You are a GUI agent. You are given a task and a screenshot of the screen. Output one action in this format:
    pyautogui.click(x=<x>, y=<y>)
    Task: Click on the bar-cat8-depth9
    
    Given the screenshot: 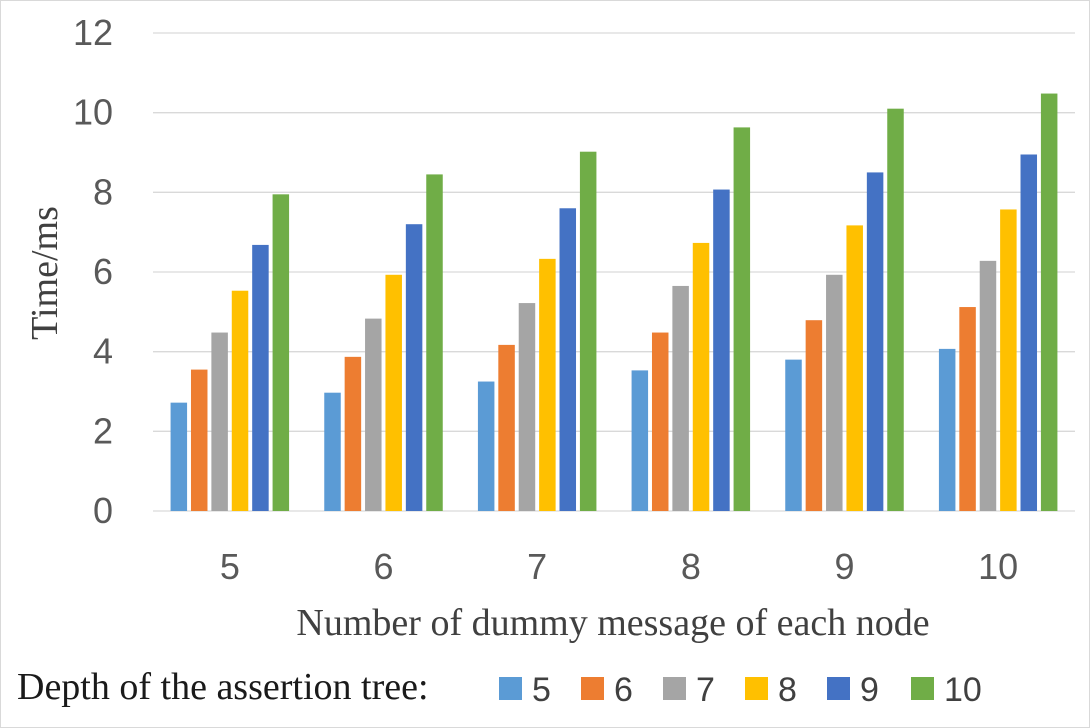 What is the action you would take?
    pyautogui.click(x=721, y=350)
    